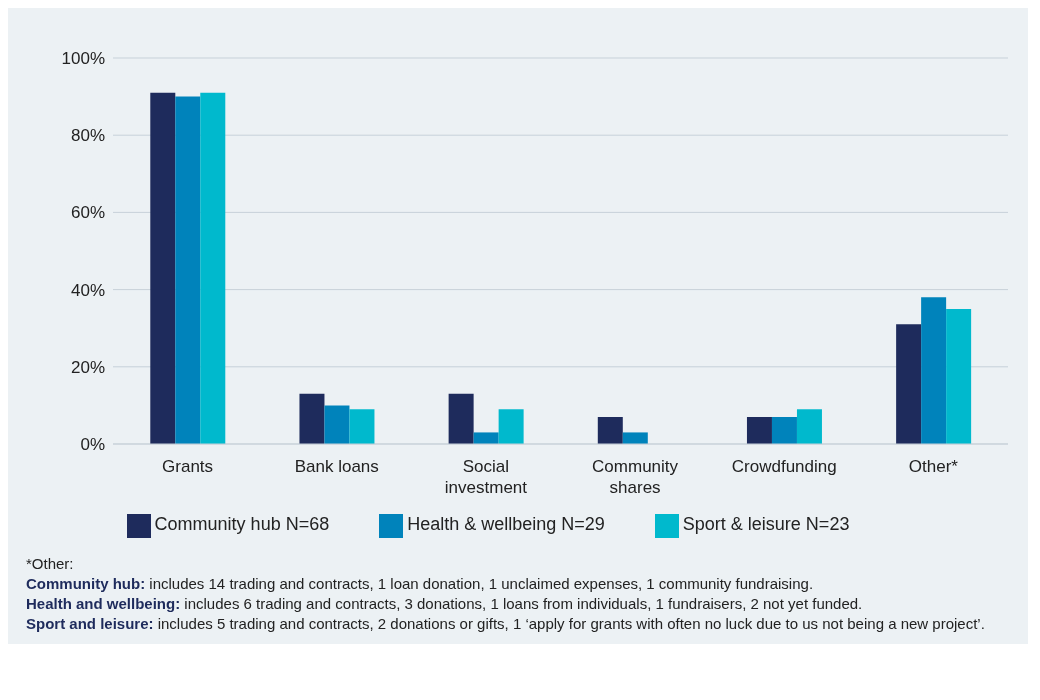  Describe the element at coordinates (87, 290) in the screenshot. I see `y-tick-label: 40%` at that location.